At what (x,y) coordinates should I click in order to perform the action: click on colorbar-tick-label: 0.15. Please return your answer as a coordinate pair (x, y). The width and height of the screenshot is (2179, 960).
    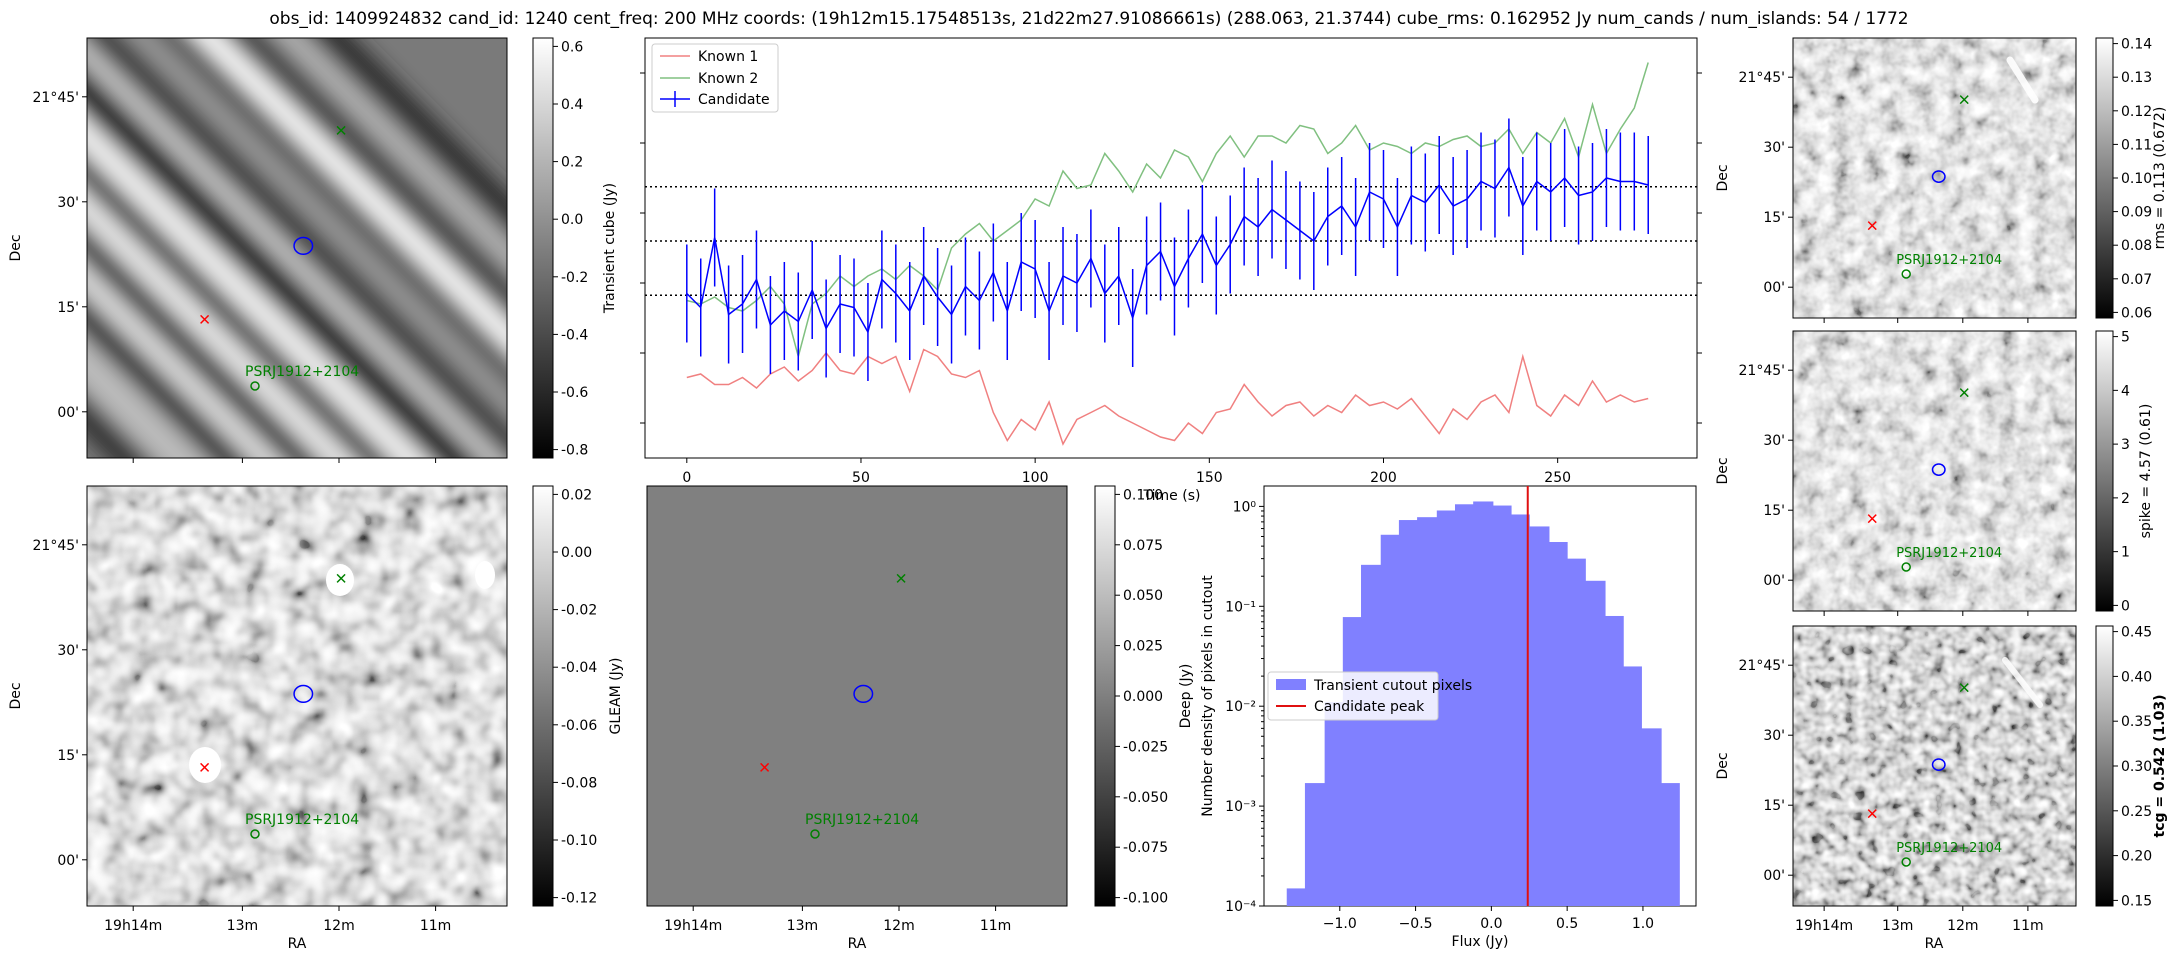
    Looking at the image, I should click on (2136, 901).